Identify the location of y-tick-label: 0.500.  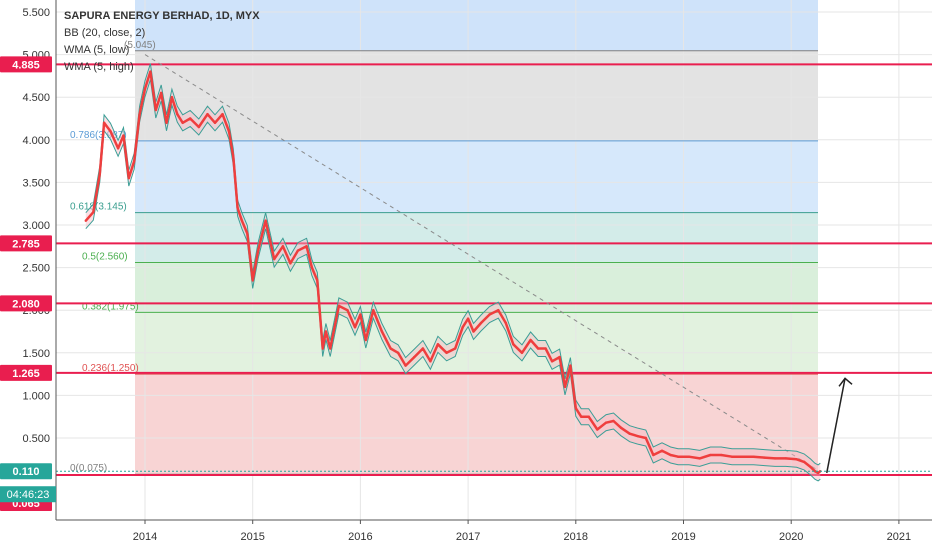
(36, 439).